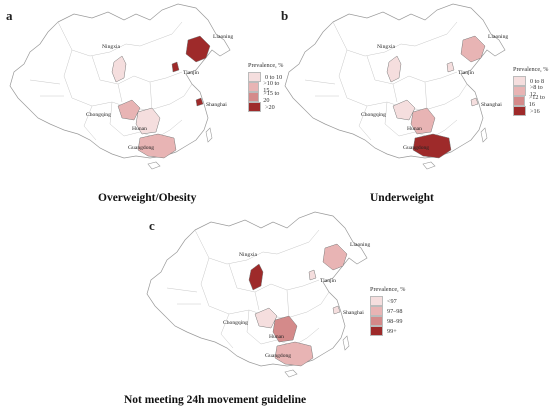 This screenshot has width=550, height=408. I want to click on legend-title-b: Prevalence, %, so click(531, 69).